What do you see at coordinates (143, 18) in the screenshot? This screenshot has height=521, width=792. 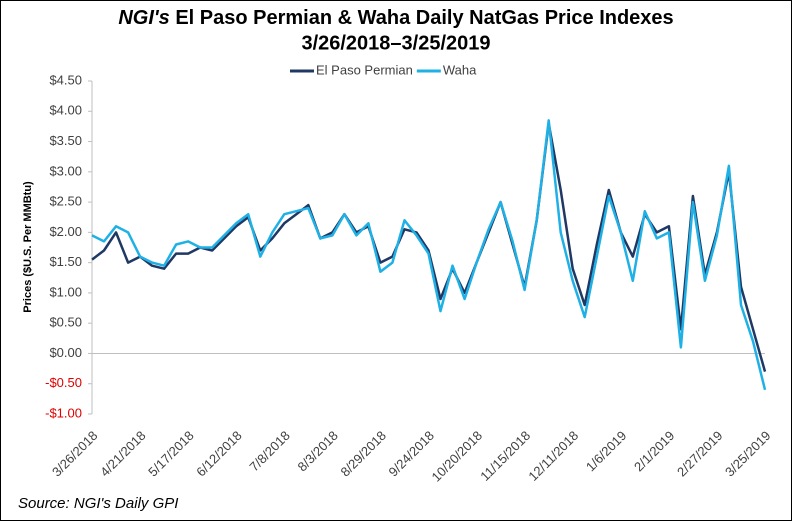 I see `title-italic: NGI's` at bounding box center [143, 18].